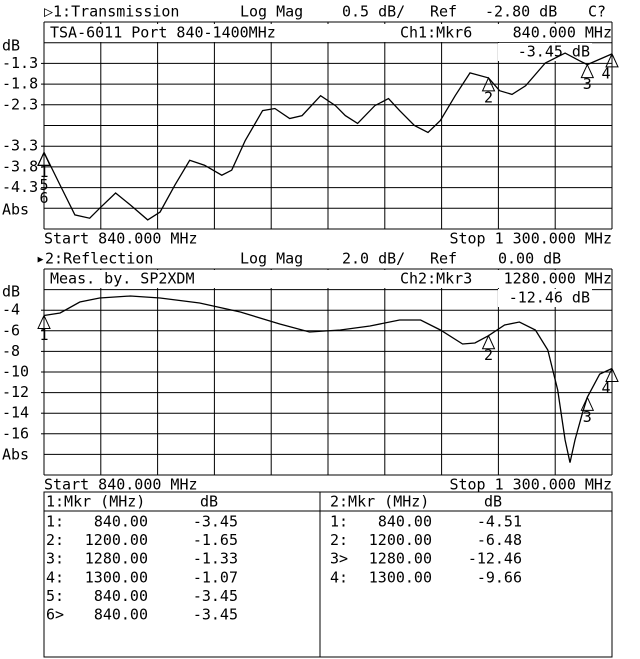  What do you see at coordinates (43, 185) in the screenshot?
I see `marker-label: 5` at bounding box center [43, 185].